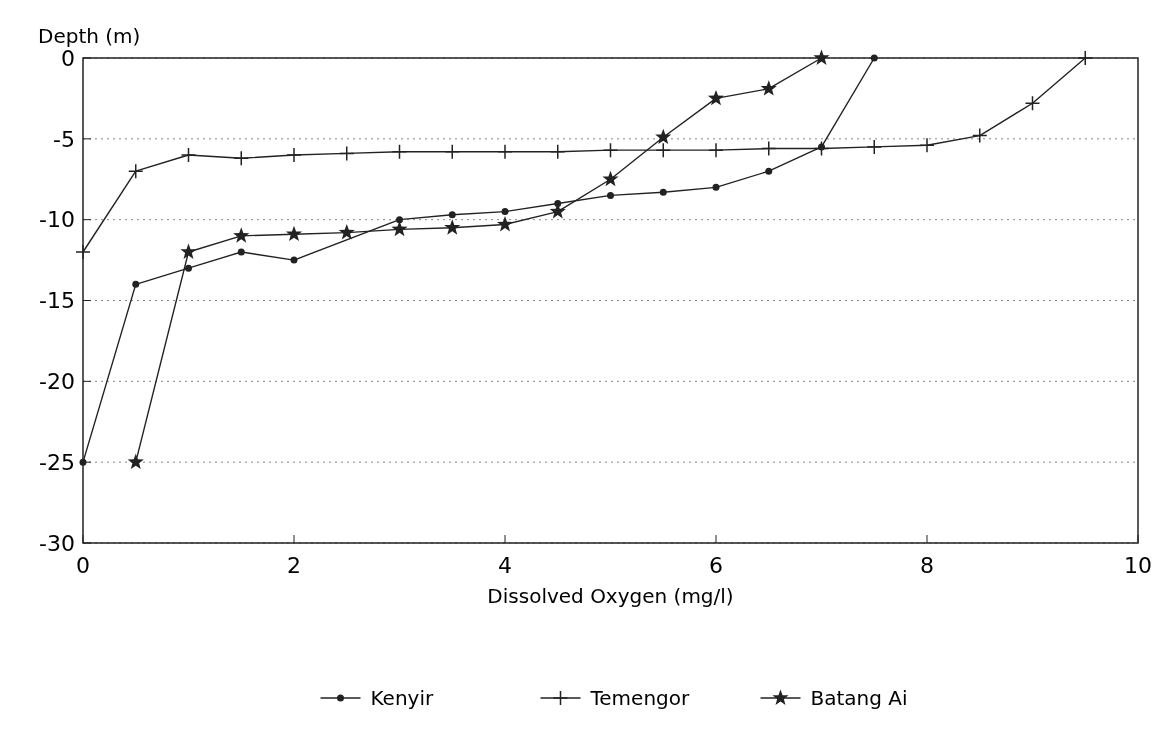 This screenshot has height=751, width=1165. What do you see at coordinates (57, 382) in the screenshot?
I see `y-tick-label: -20` at bounding box center [57, 382].